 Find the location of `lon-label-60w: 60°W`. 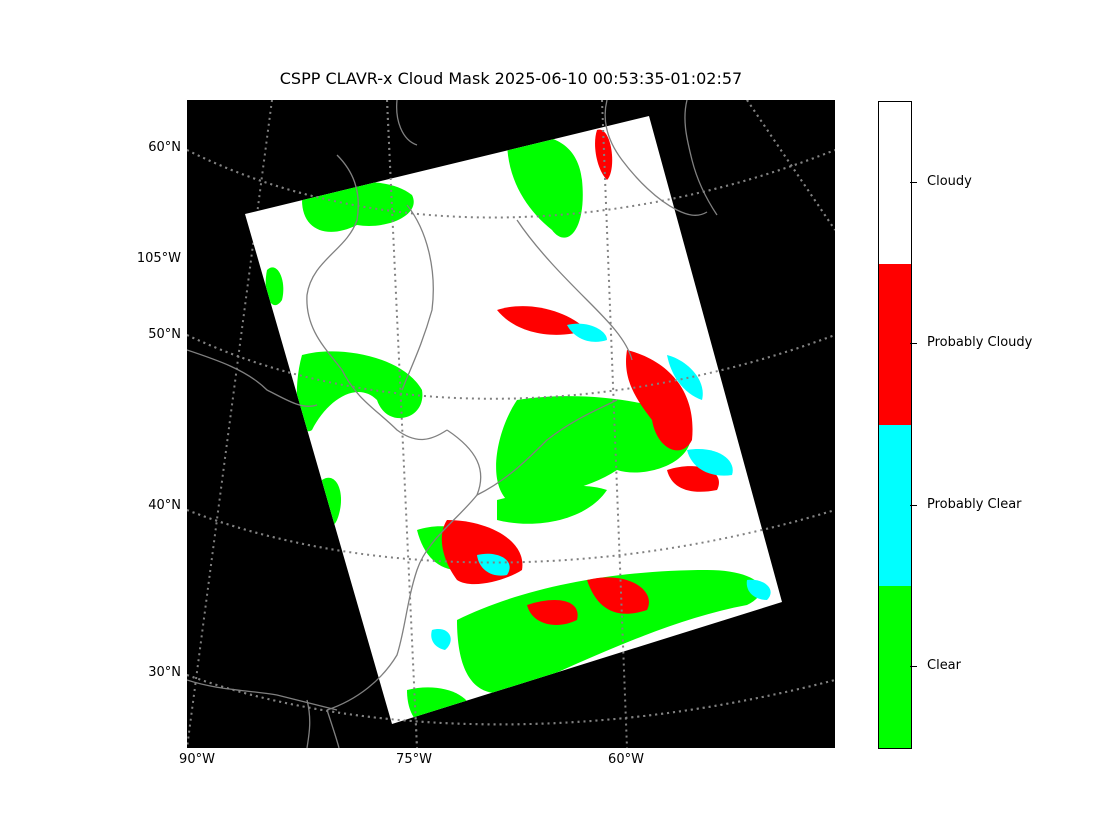

lon-label-60w: 60°W is located at coordinates (626, 759).